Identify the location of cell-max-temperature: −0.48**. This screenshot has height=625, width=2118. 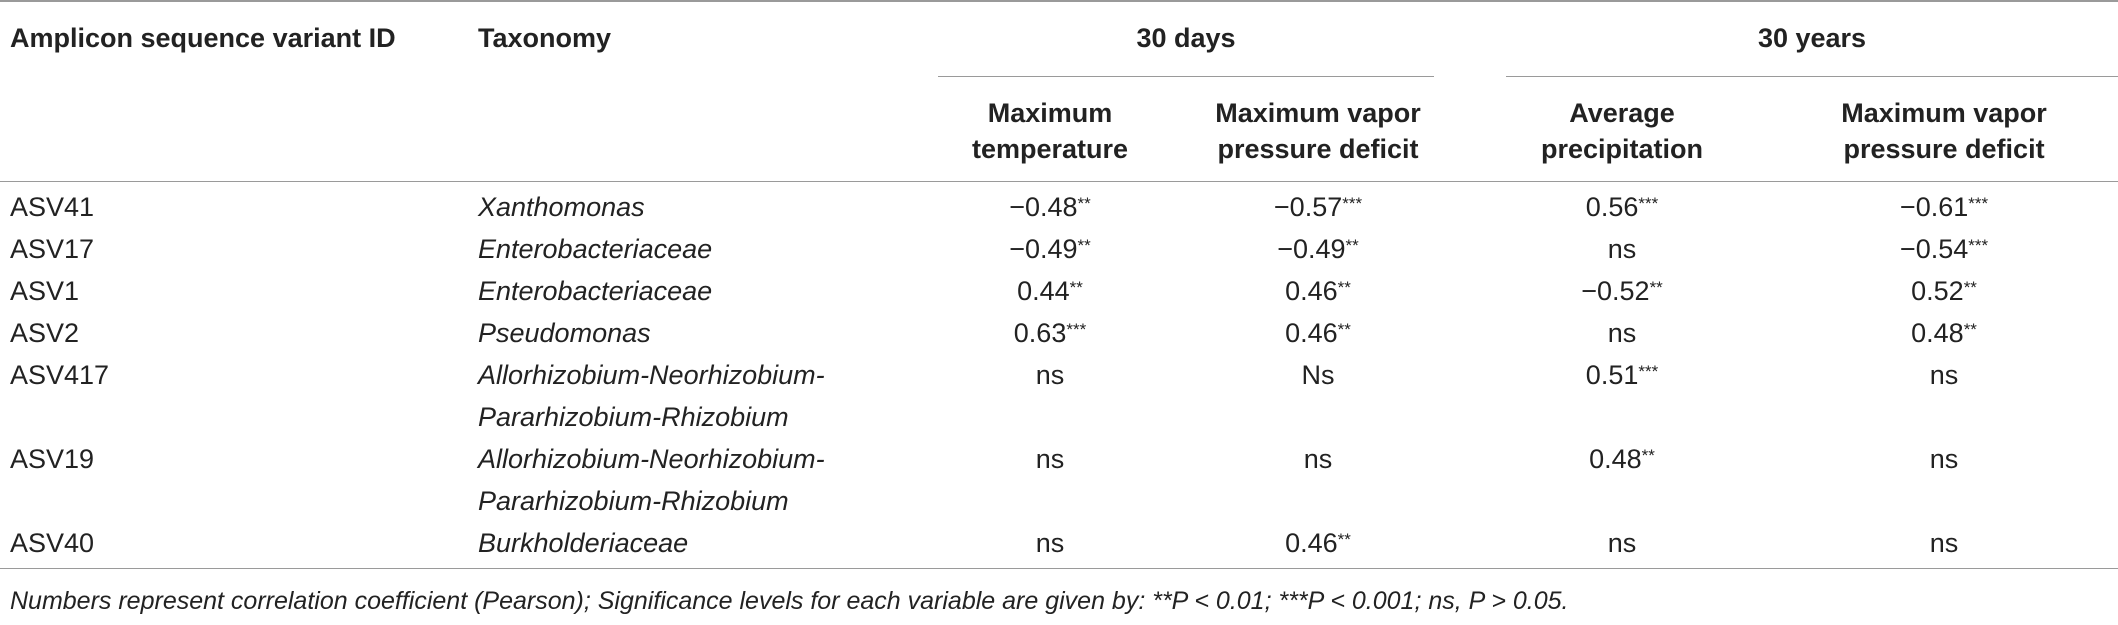
(1050, 204).